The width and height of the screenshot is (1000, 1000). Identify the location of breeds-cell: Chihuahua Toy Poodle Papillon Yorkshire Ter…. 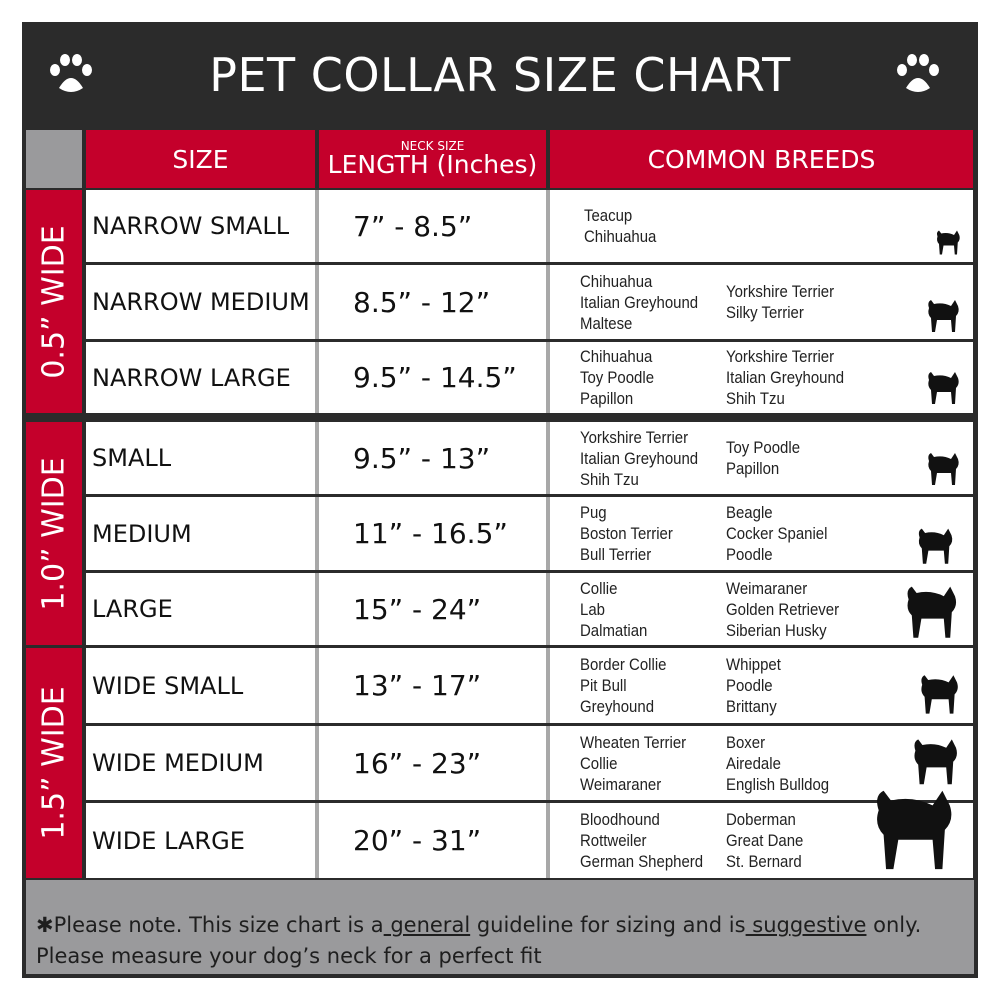
(761, 377).